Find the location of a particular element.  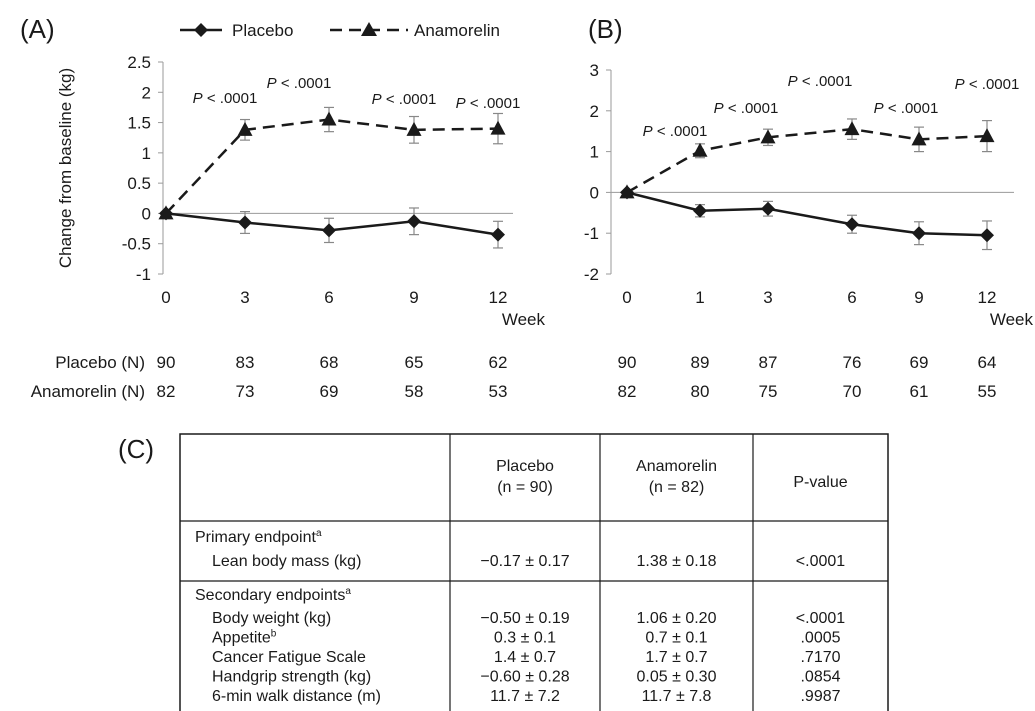

y-tick-label: 0 is located at coordinates (594, 192).